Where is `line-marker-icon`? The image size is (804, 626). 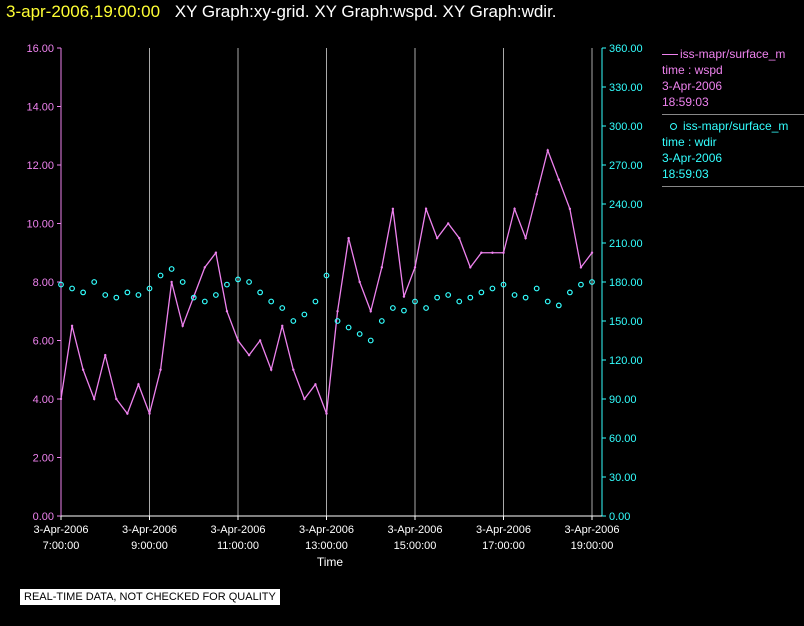
line-marker-icon is located at coordinates (670, 55).